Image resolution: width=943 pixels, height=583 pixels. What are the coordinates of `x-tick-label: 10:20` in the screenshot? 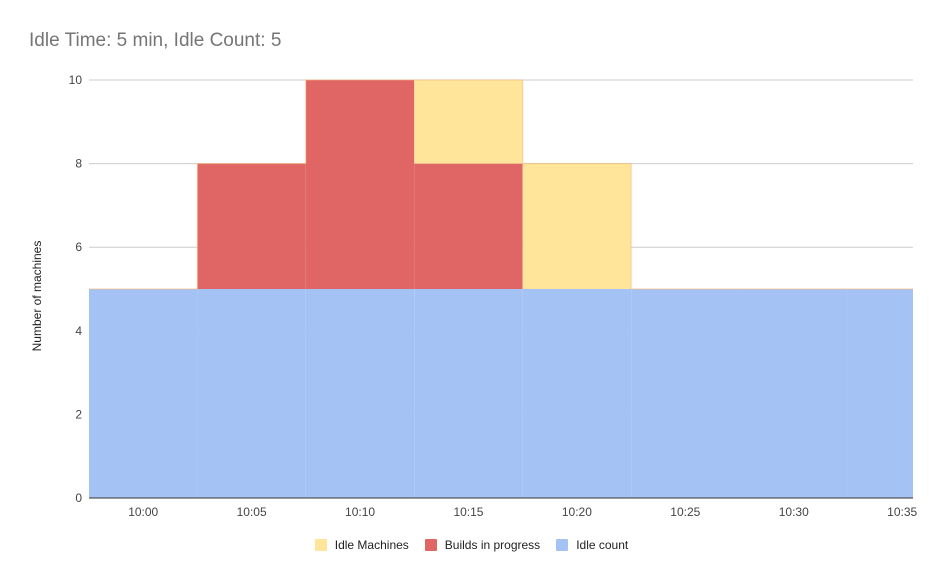 It's located at (577, 512).